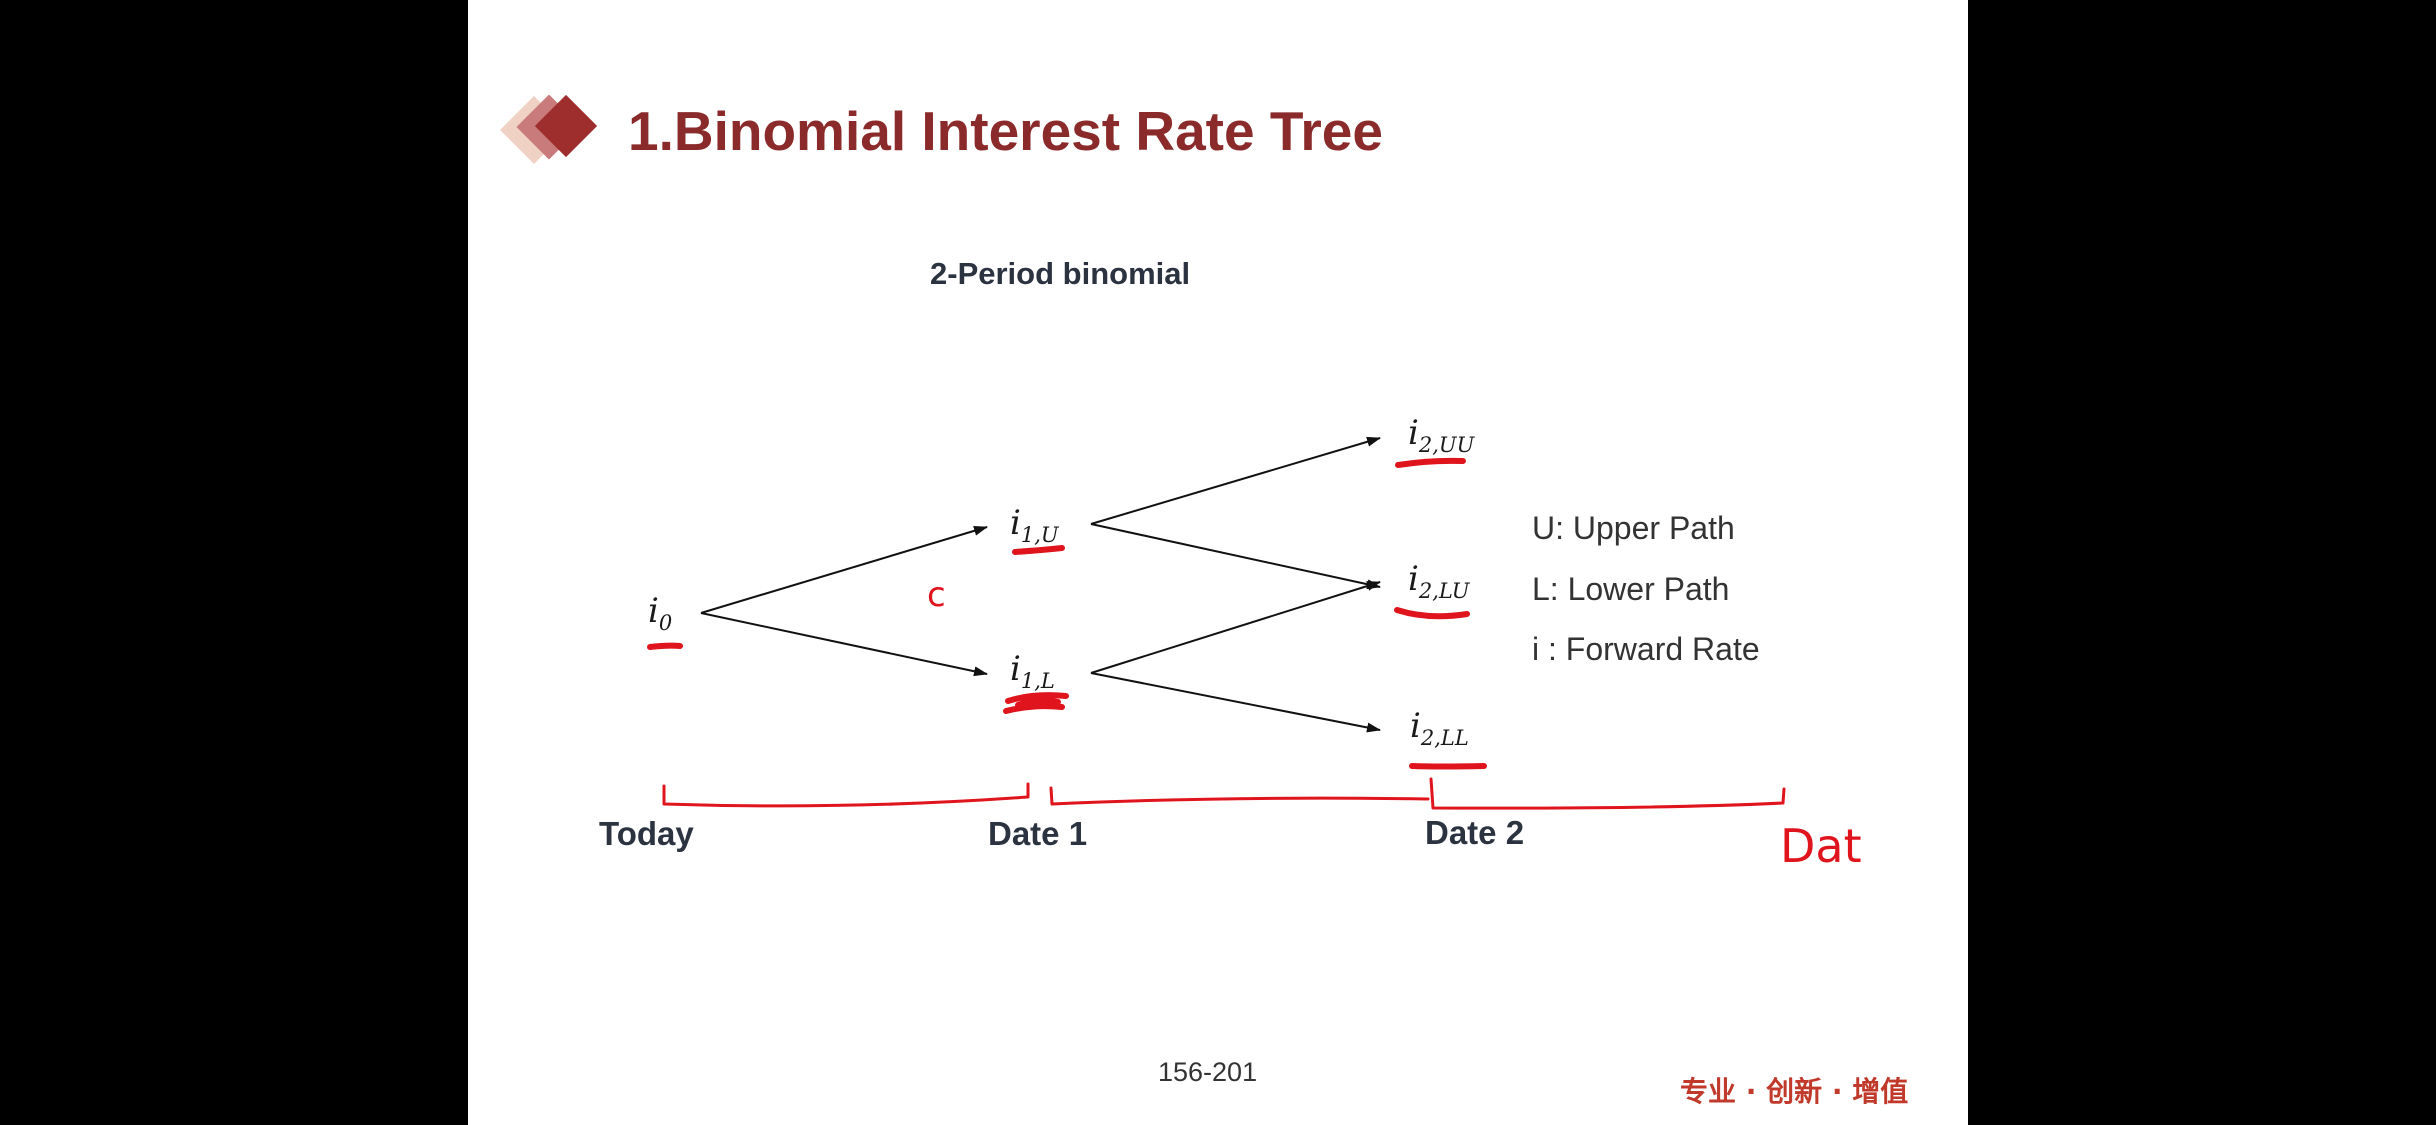 This screenshot has width=2436, height=1125. What do you see at coordinates (1474, 832) in the screenshot?
I see `timeline-label-date-2: Date 2` at bounding box center [1474, 832].